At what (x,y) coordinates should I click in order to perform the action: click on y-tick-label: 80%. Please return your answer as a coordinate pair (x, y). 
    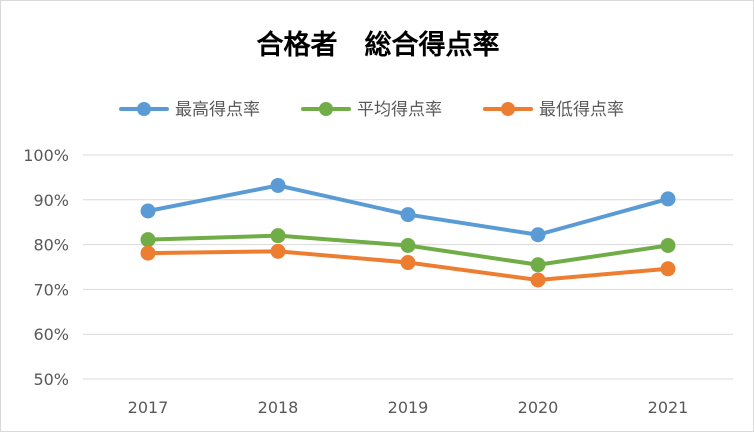
    Looking at the image, I should click on (51, 245).